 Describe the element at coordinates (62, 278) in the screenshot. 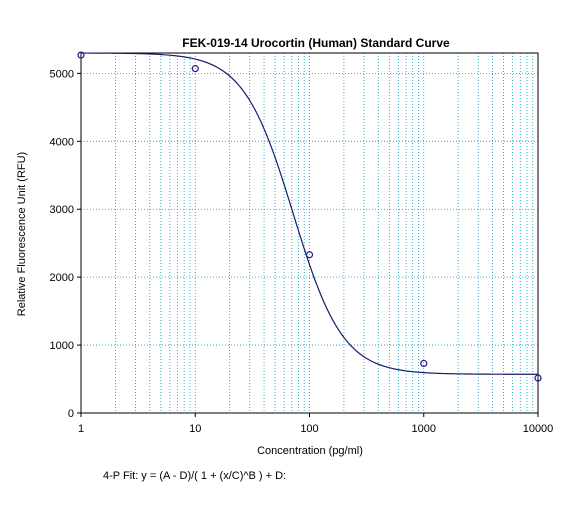

I see `y-tick-label: 2000` at that location.